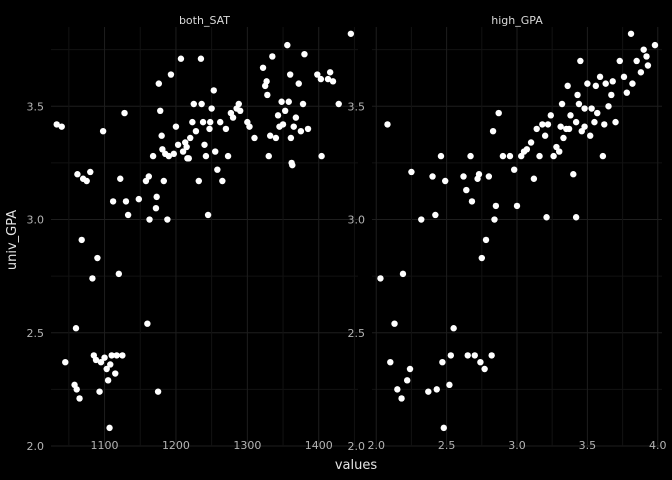 The width and height of the screenshot is (672, 480). I want to click on x-tick-label: 1400, so click(319, 445).